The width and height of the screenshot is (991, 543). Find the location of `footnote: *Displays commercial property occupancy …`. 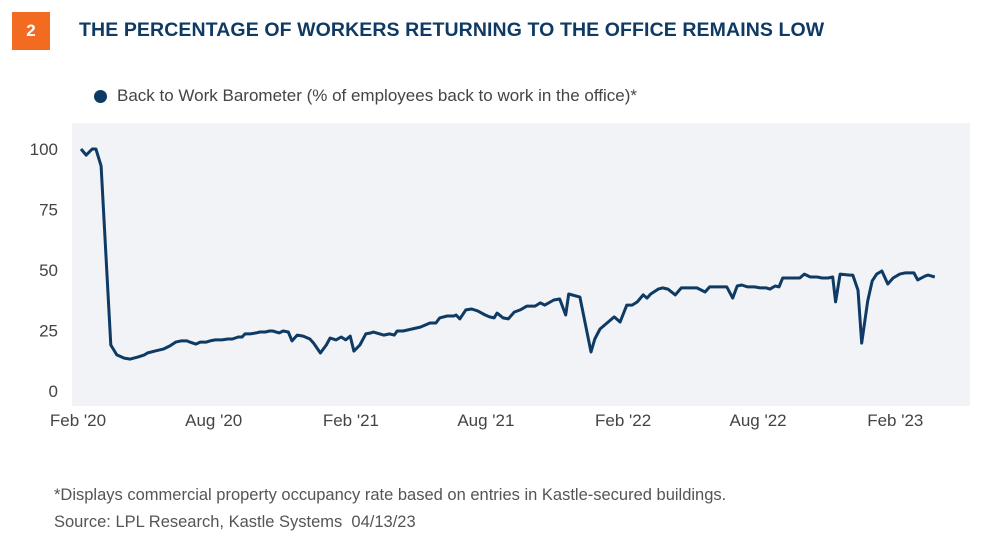

footnote: *Displays commercial property occupancy … is located at coordinates (390, 495).